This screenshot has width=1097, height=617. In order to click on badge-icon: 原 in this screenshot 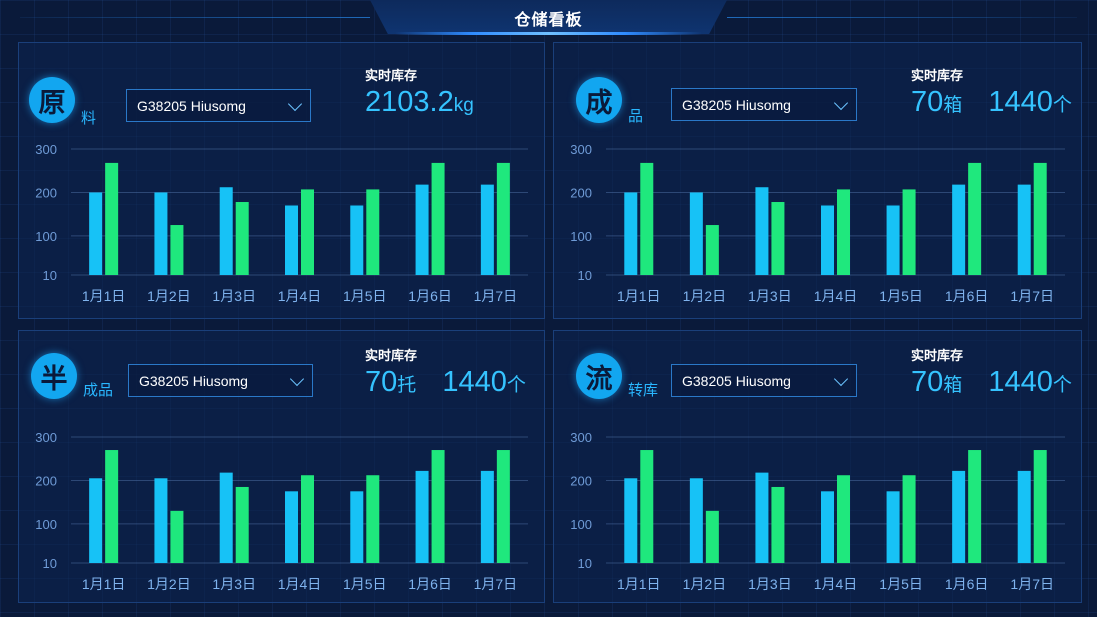, I will do `click(52, 100)`.